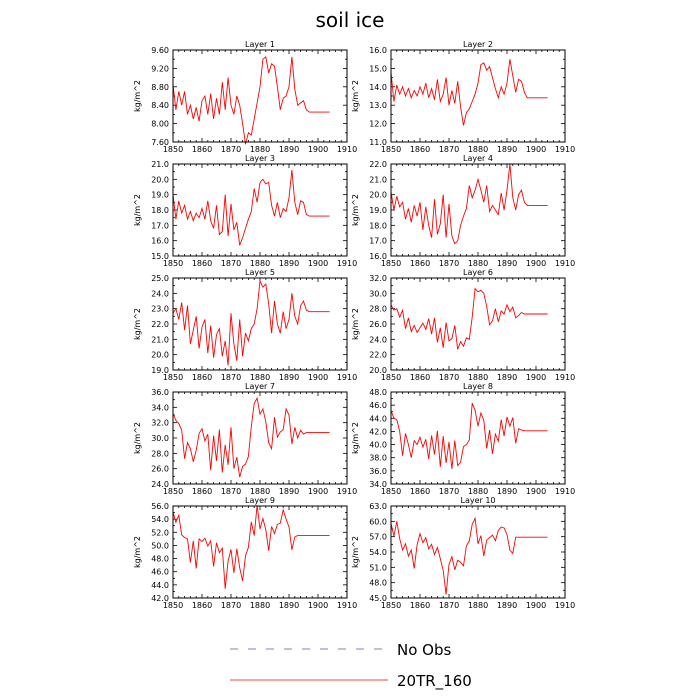 This screenshot has width=700, height=700. I want to click on layer-8-ytick-label: 44.0, so click(378, 418).